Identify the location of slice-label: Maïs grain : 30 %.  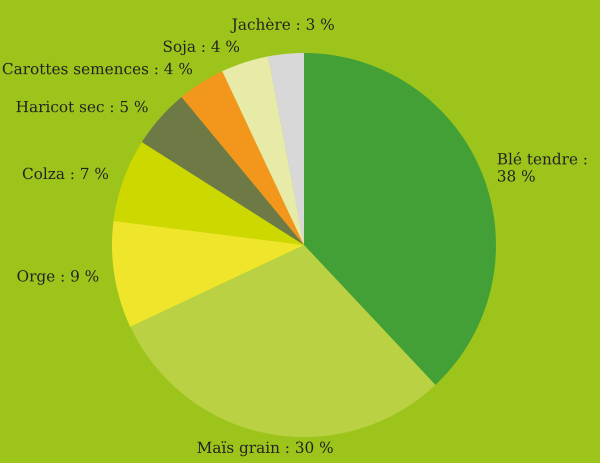
(265, 448).